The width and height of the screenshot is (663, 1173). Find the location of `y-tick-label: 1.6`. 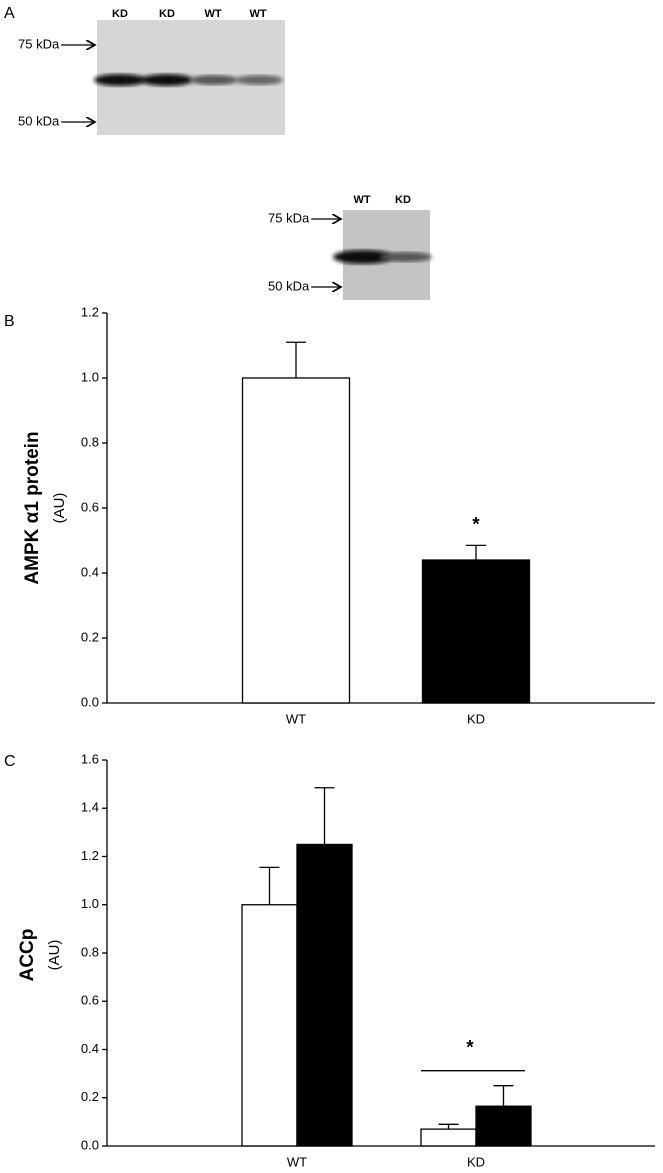

y-tick-label: 1.6 is located at coordinates (90, 758).